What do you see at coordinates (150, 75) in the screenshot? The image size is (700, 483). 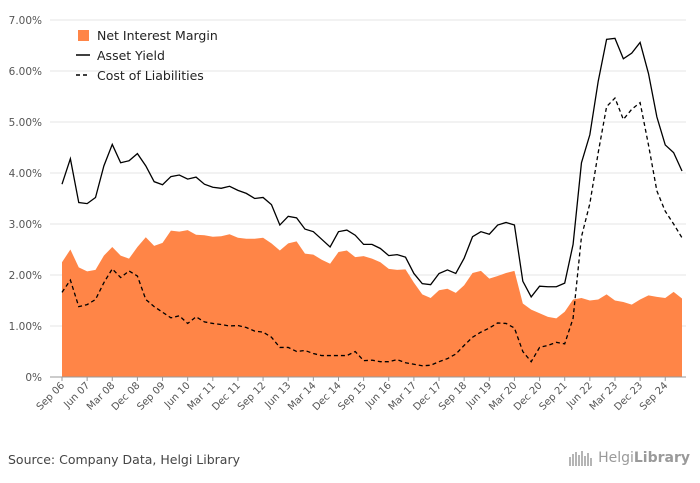 I see `legend-label-cost-of-liabilities: Cost of Liabilities` at bounding box center [150, 75].